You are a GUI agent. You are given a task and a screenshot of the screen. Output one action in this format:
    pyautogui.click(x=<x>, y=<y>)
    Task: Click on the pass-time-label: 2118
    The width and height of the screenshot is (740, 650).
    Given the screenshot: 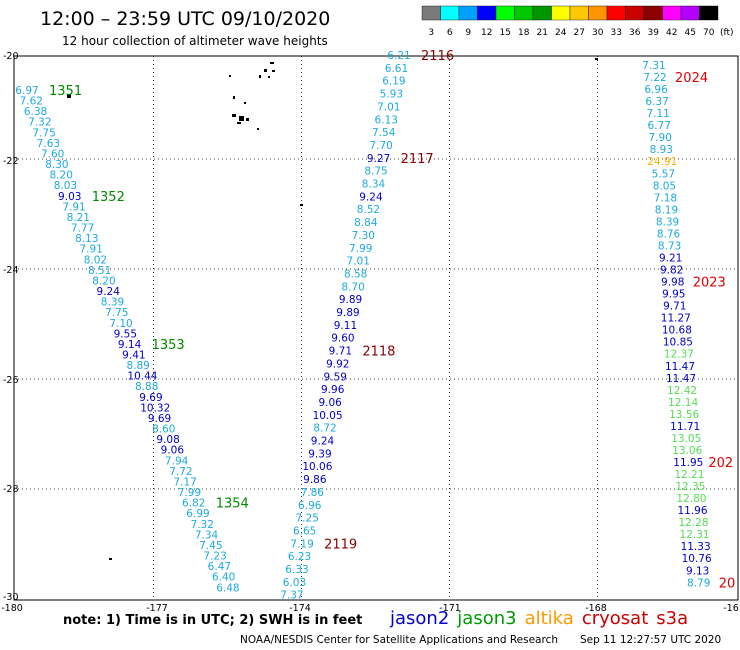 What is the action you would take?
    pyautogui.click(x=378, y=352)
    